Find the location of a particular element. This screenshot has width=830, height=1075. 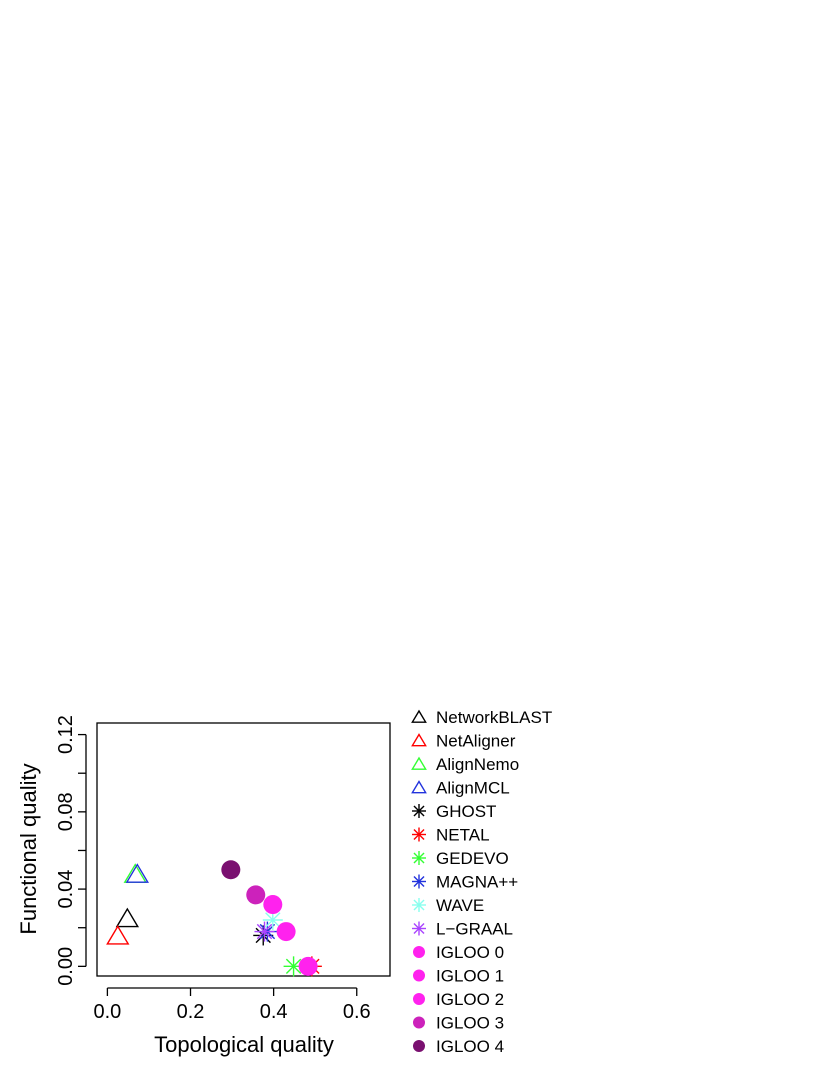

legend-item-l-graal: L−GRAAL is located at coordinates (462, 929).